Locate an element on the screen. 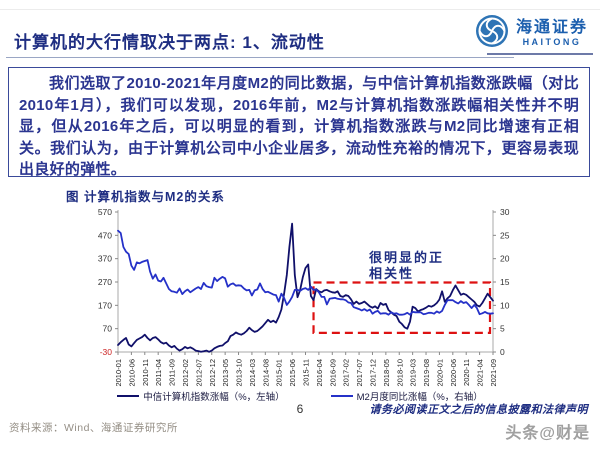  svg-text: 2014-08 is located at coordinates (265, 373).